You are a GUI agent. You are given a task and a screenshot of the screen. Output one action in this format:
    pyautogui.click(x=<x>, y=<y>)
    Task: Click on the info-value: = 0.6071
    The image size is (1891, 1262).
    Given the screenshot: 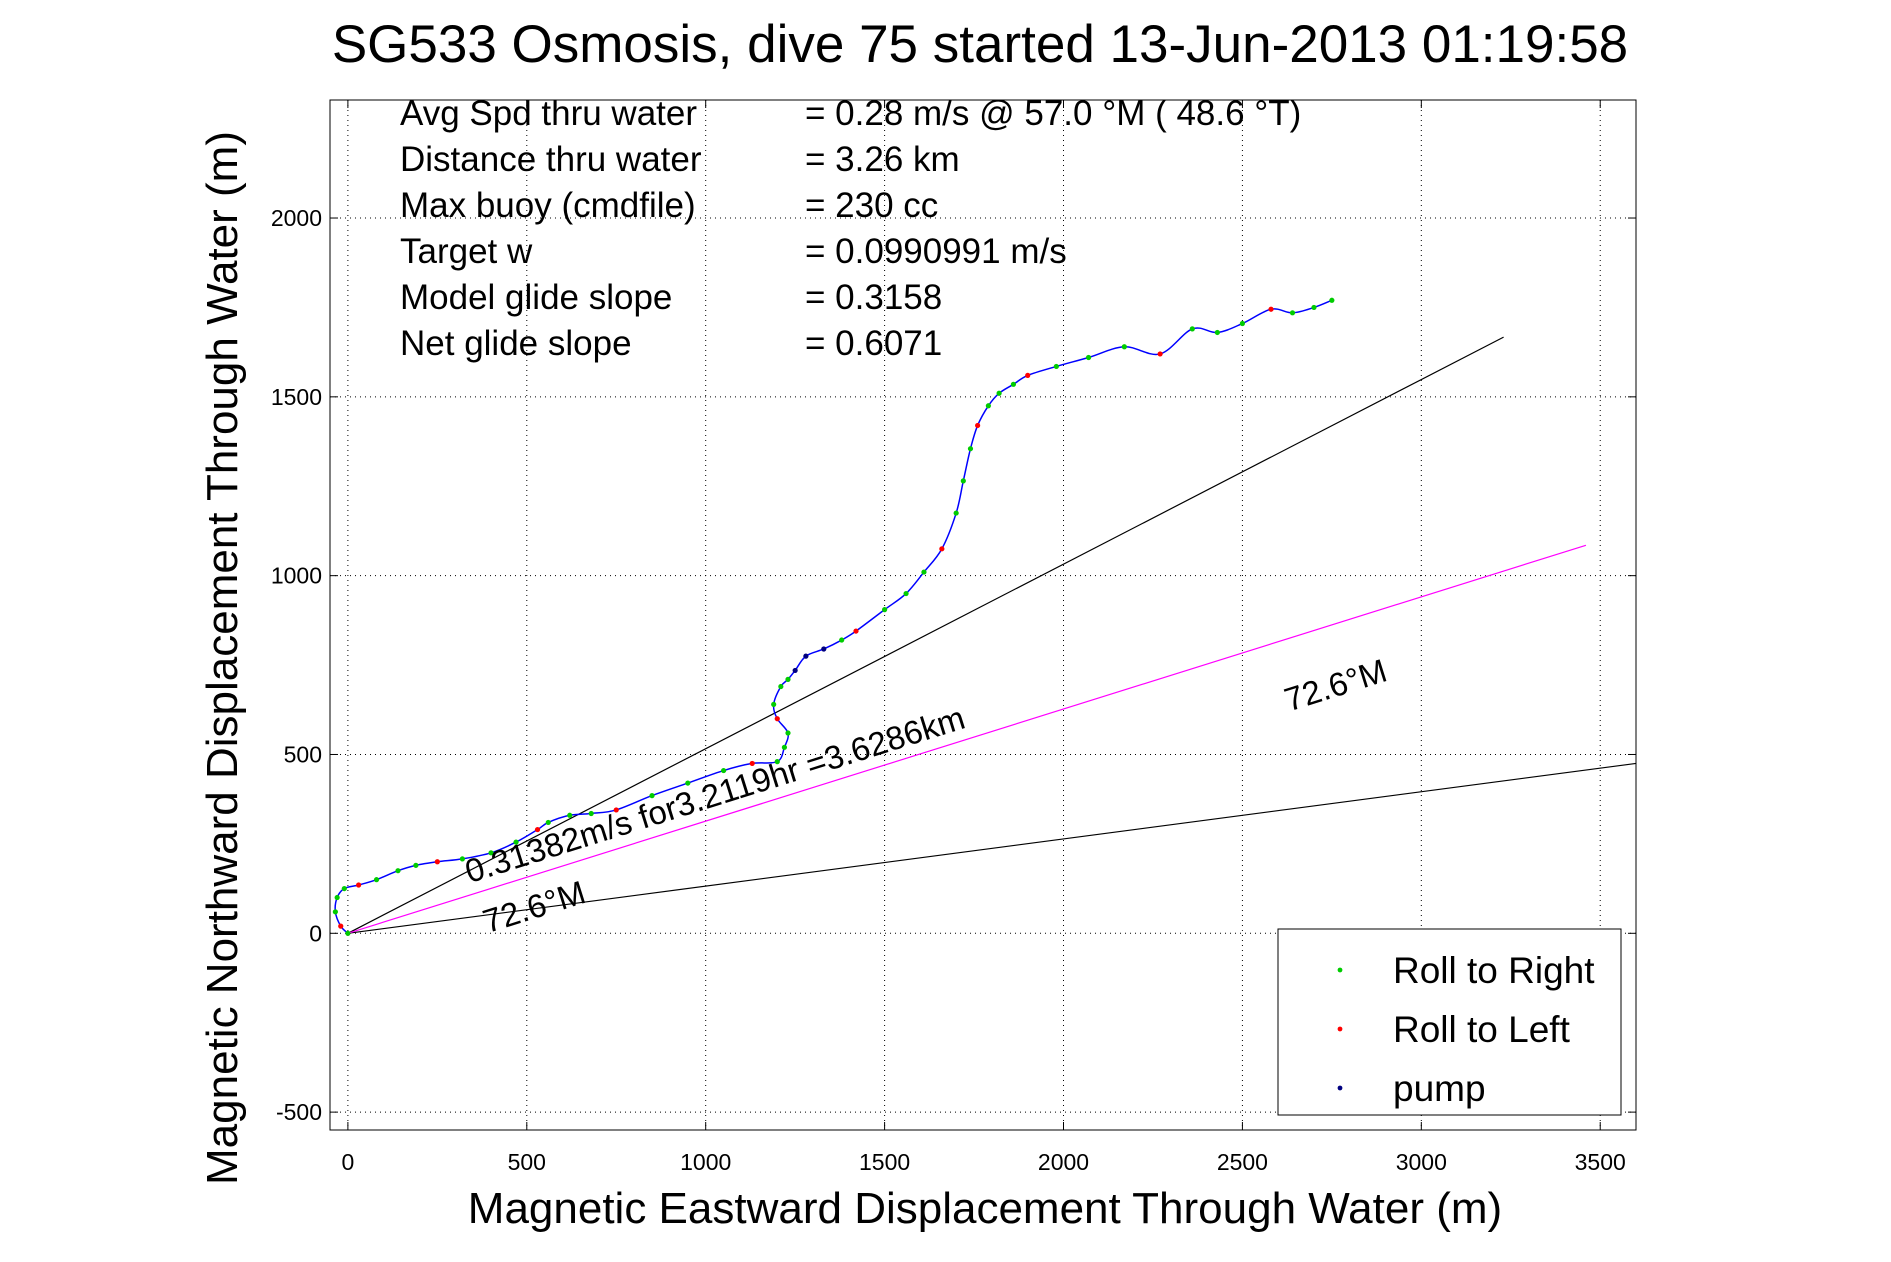 What is the action you would take?
    pyautogui.click(x=873, y=343)
    